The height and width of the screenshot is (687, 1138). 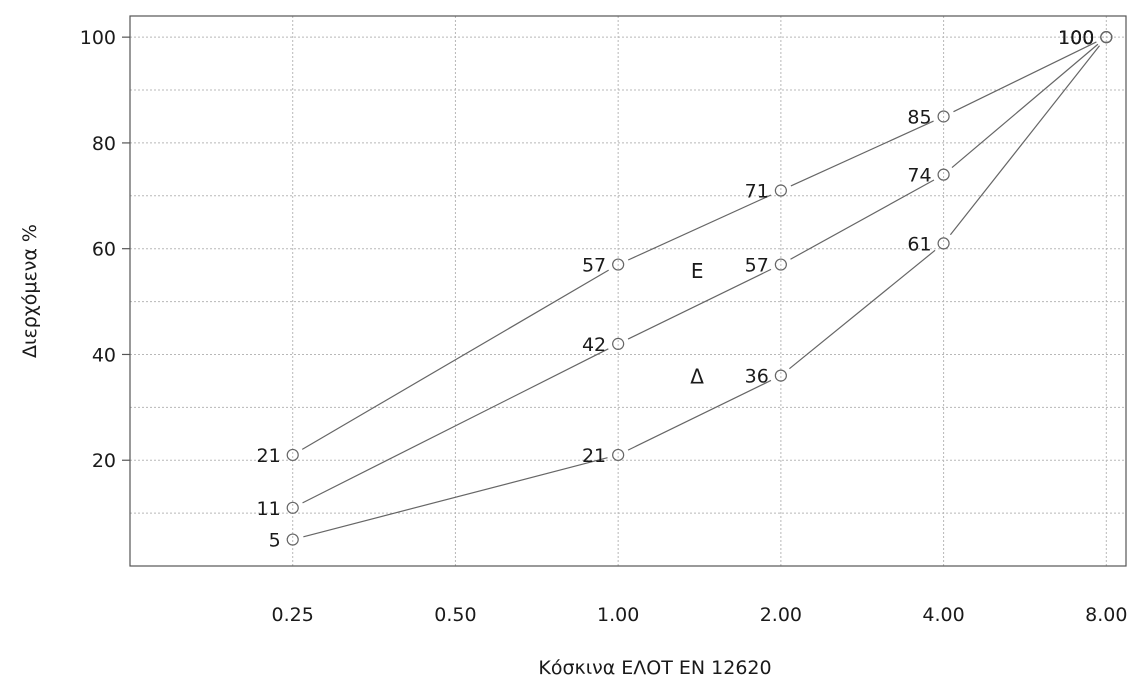 What do you see at coordinates (919, 244) in the screenshot?
I see `data-label: 61` at bounding box center [919, 244].